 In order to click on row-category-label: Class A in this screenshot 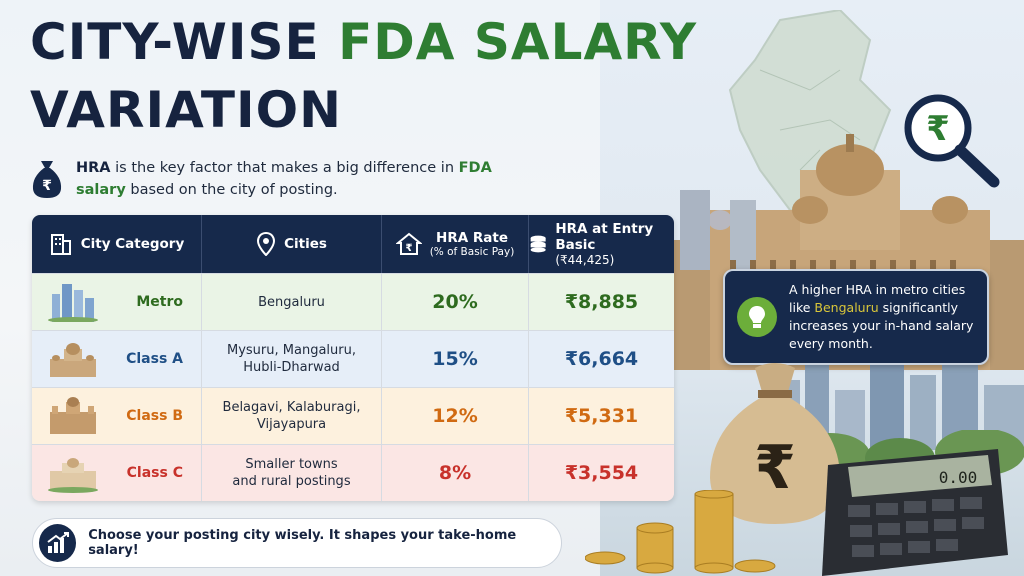, I will do `click(154, 358)`.